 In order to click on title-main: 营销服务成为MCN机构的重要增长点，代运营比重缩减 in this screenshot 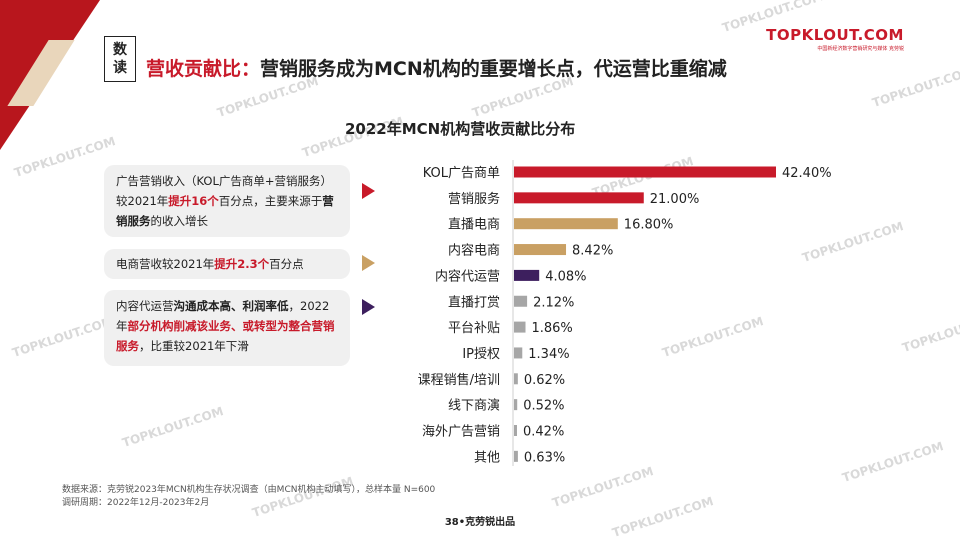, I will do `click(493, 69)`.